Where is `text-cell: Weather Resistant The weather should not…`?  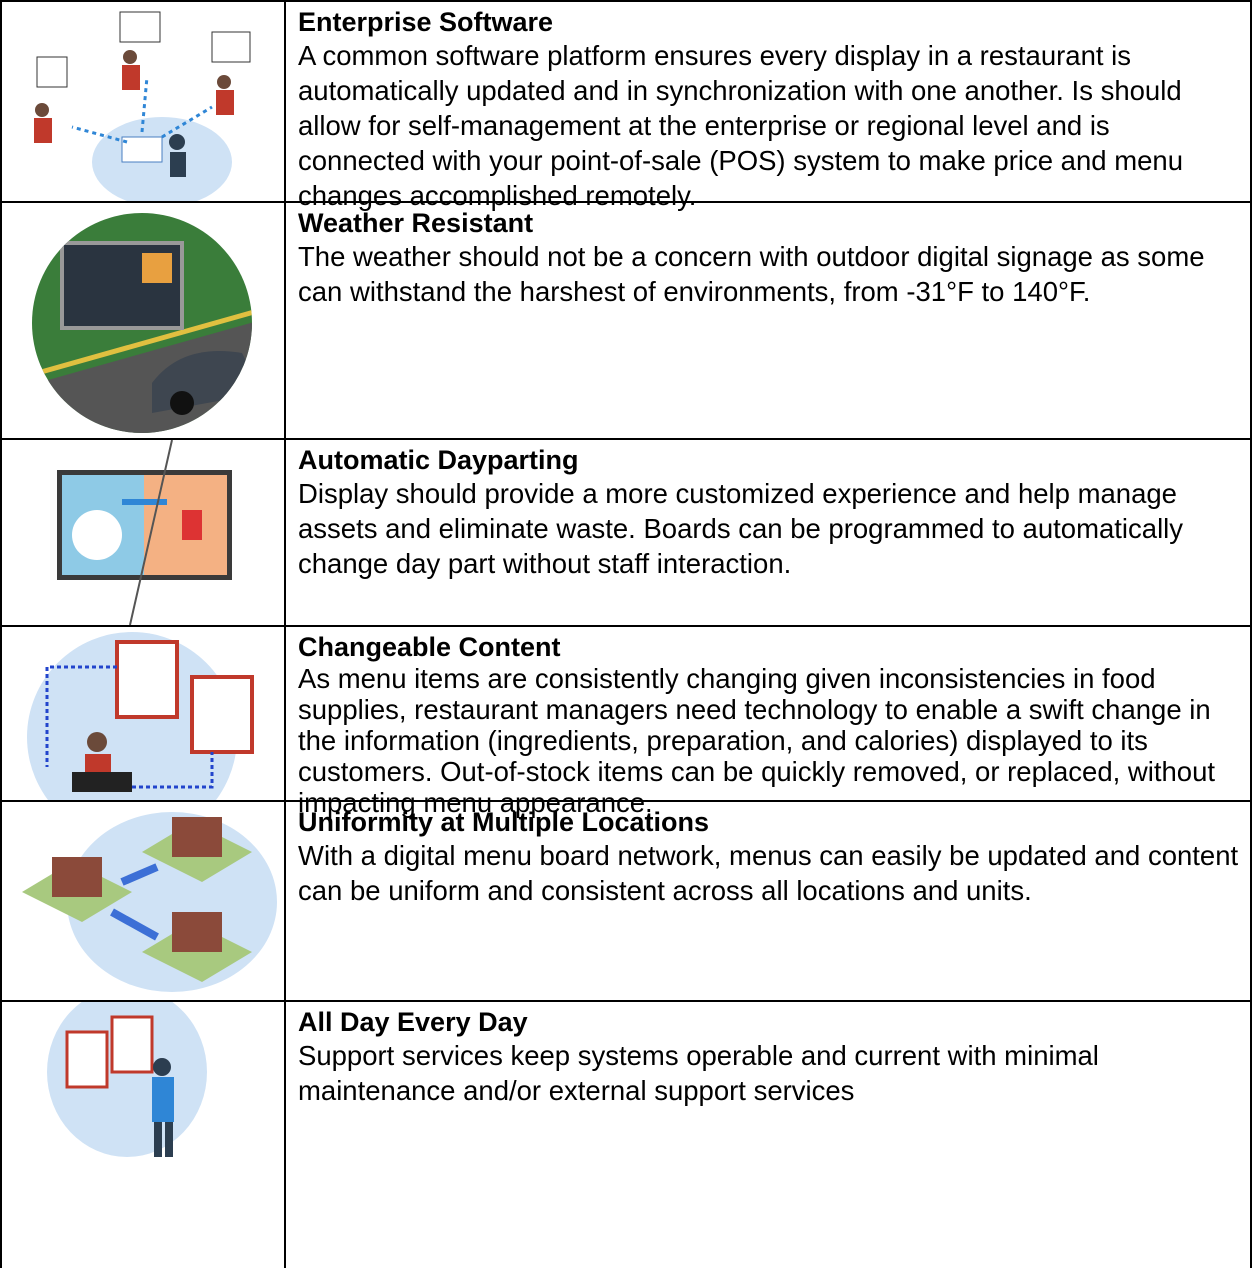
text-cell: Weather Resistant The weather should not… is located at coordinates (769, 319).